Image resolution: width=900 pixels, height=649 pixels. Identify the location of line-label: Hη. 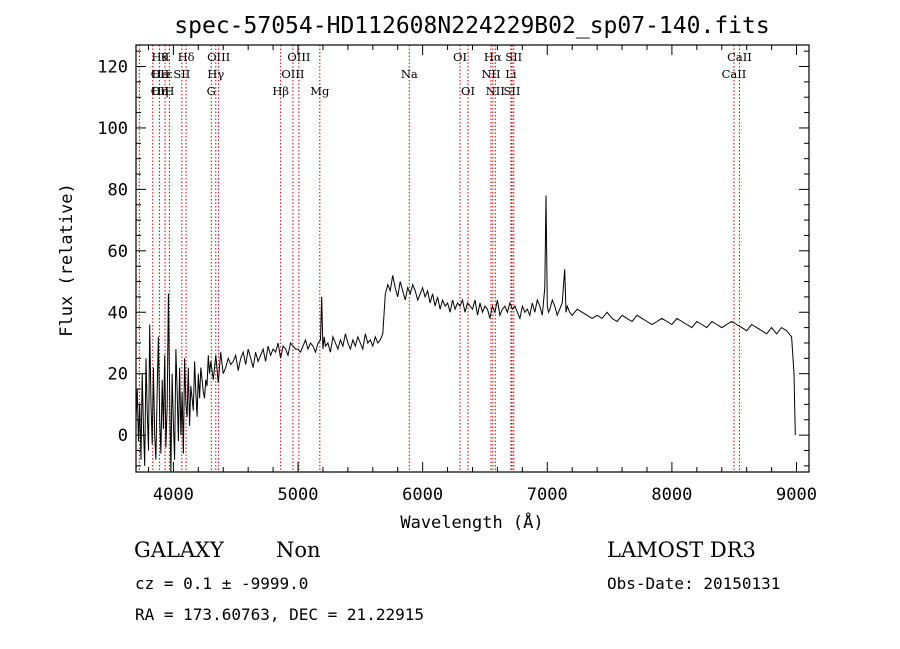
(160, 91).